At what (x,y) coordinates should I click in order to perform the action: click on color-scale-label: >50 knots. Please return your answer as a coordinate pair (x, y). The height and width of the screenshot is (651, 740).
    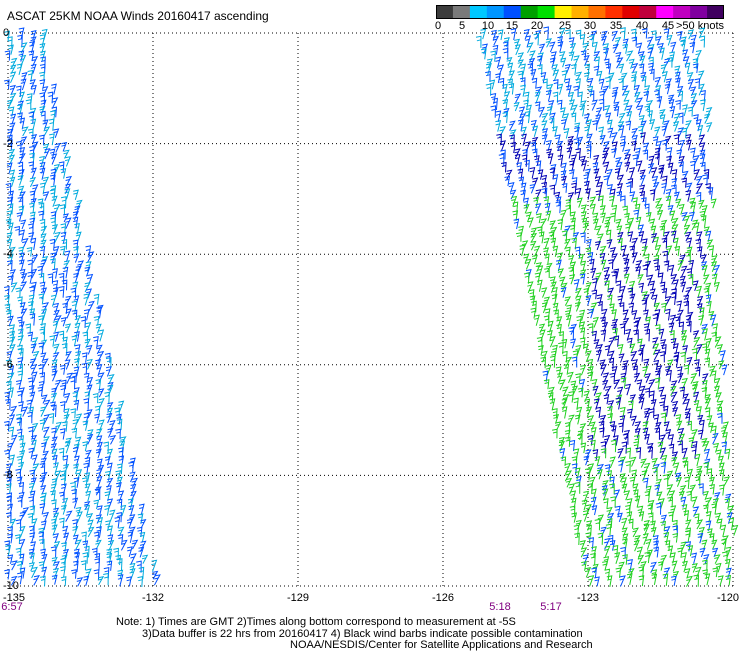
    Looking at the image, I should click on (700, 26).